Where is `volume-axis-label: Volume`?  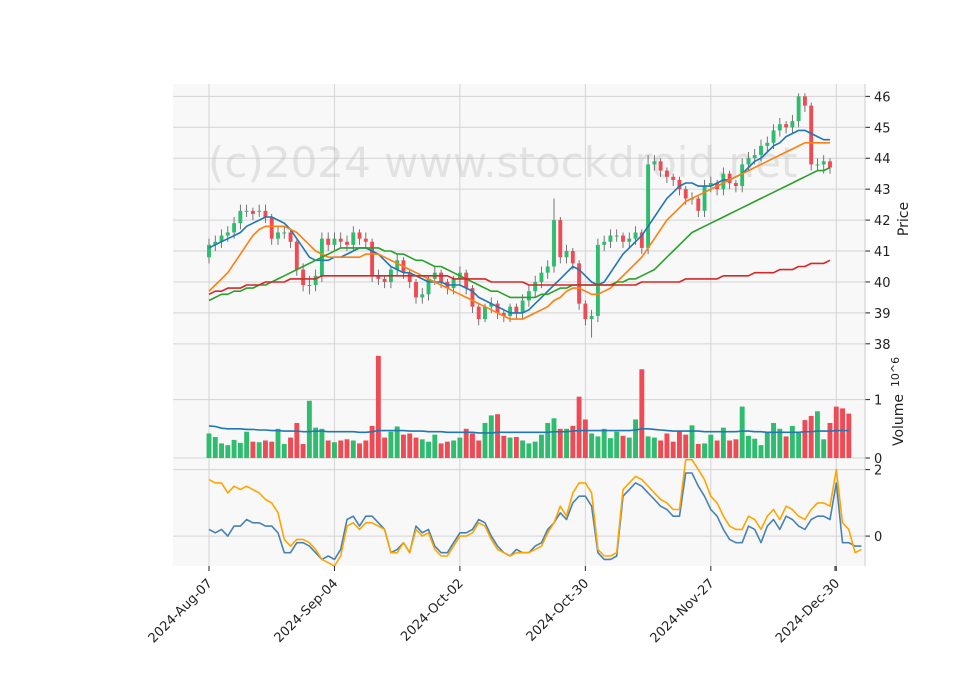
volume-axis-label: Volume is located at coordinates (899, 420).